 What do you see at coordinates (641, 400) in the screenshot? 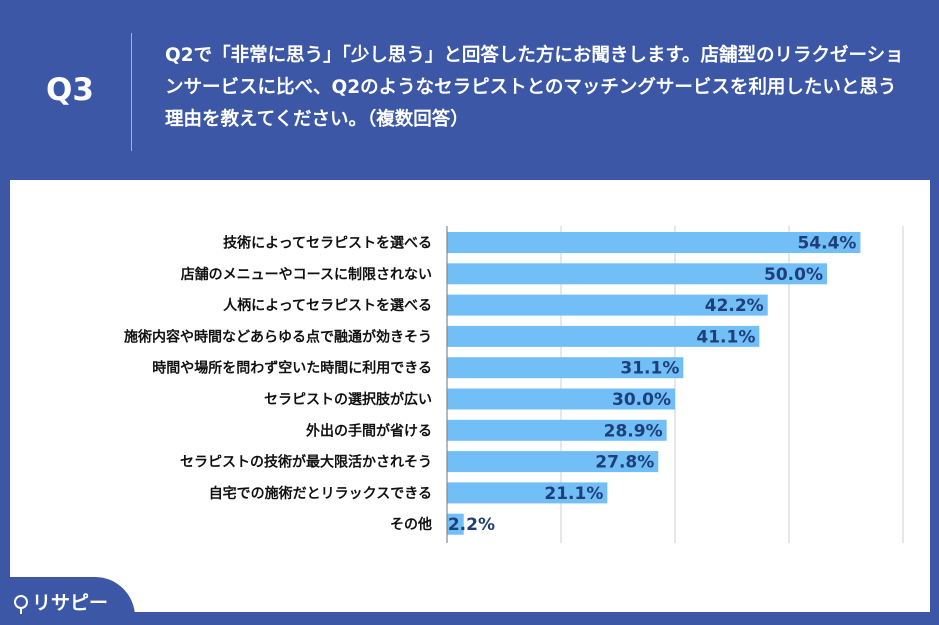
I see `value-label: 30.0%` at bounding box center [641, 400].